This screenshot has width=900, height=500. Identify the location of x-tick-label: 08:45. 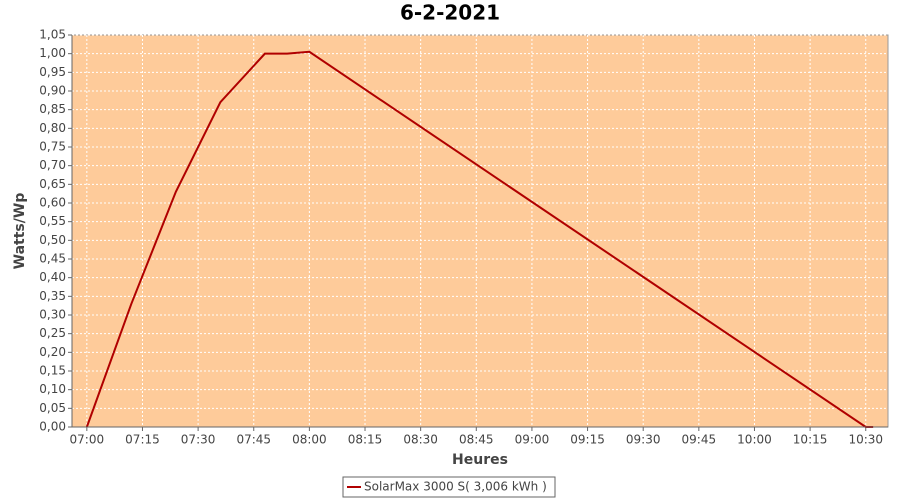
(476, 440).